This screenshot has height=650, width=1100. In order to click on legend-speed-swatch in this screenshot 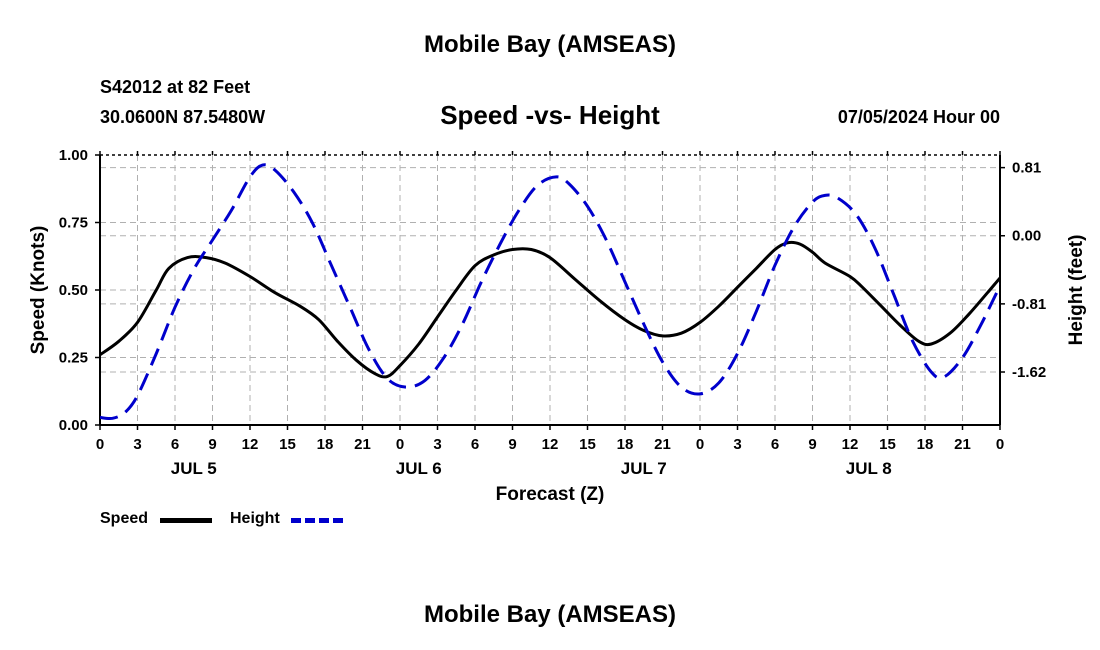, I will do `click(186, 520)`.